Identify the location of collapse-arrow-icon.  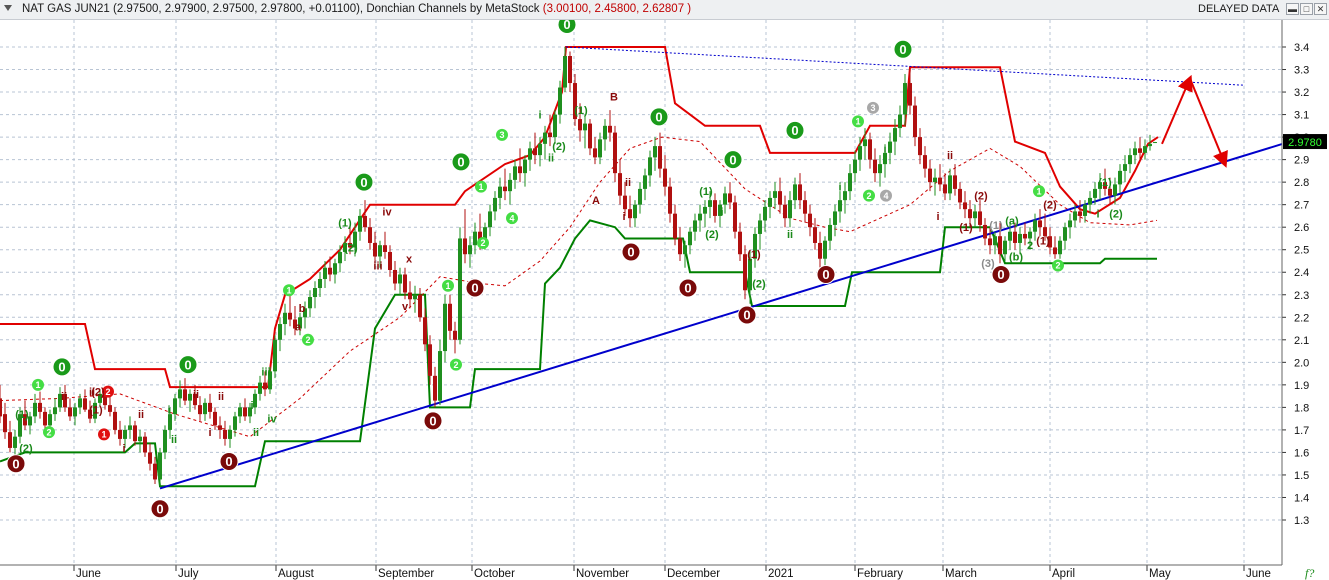
(8, 8).